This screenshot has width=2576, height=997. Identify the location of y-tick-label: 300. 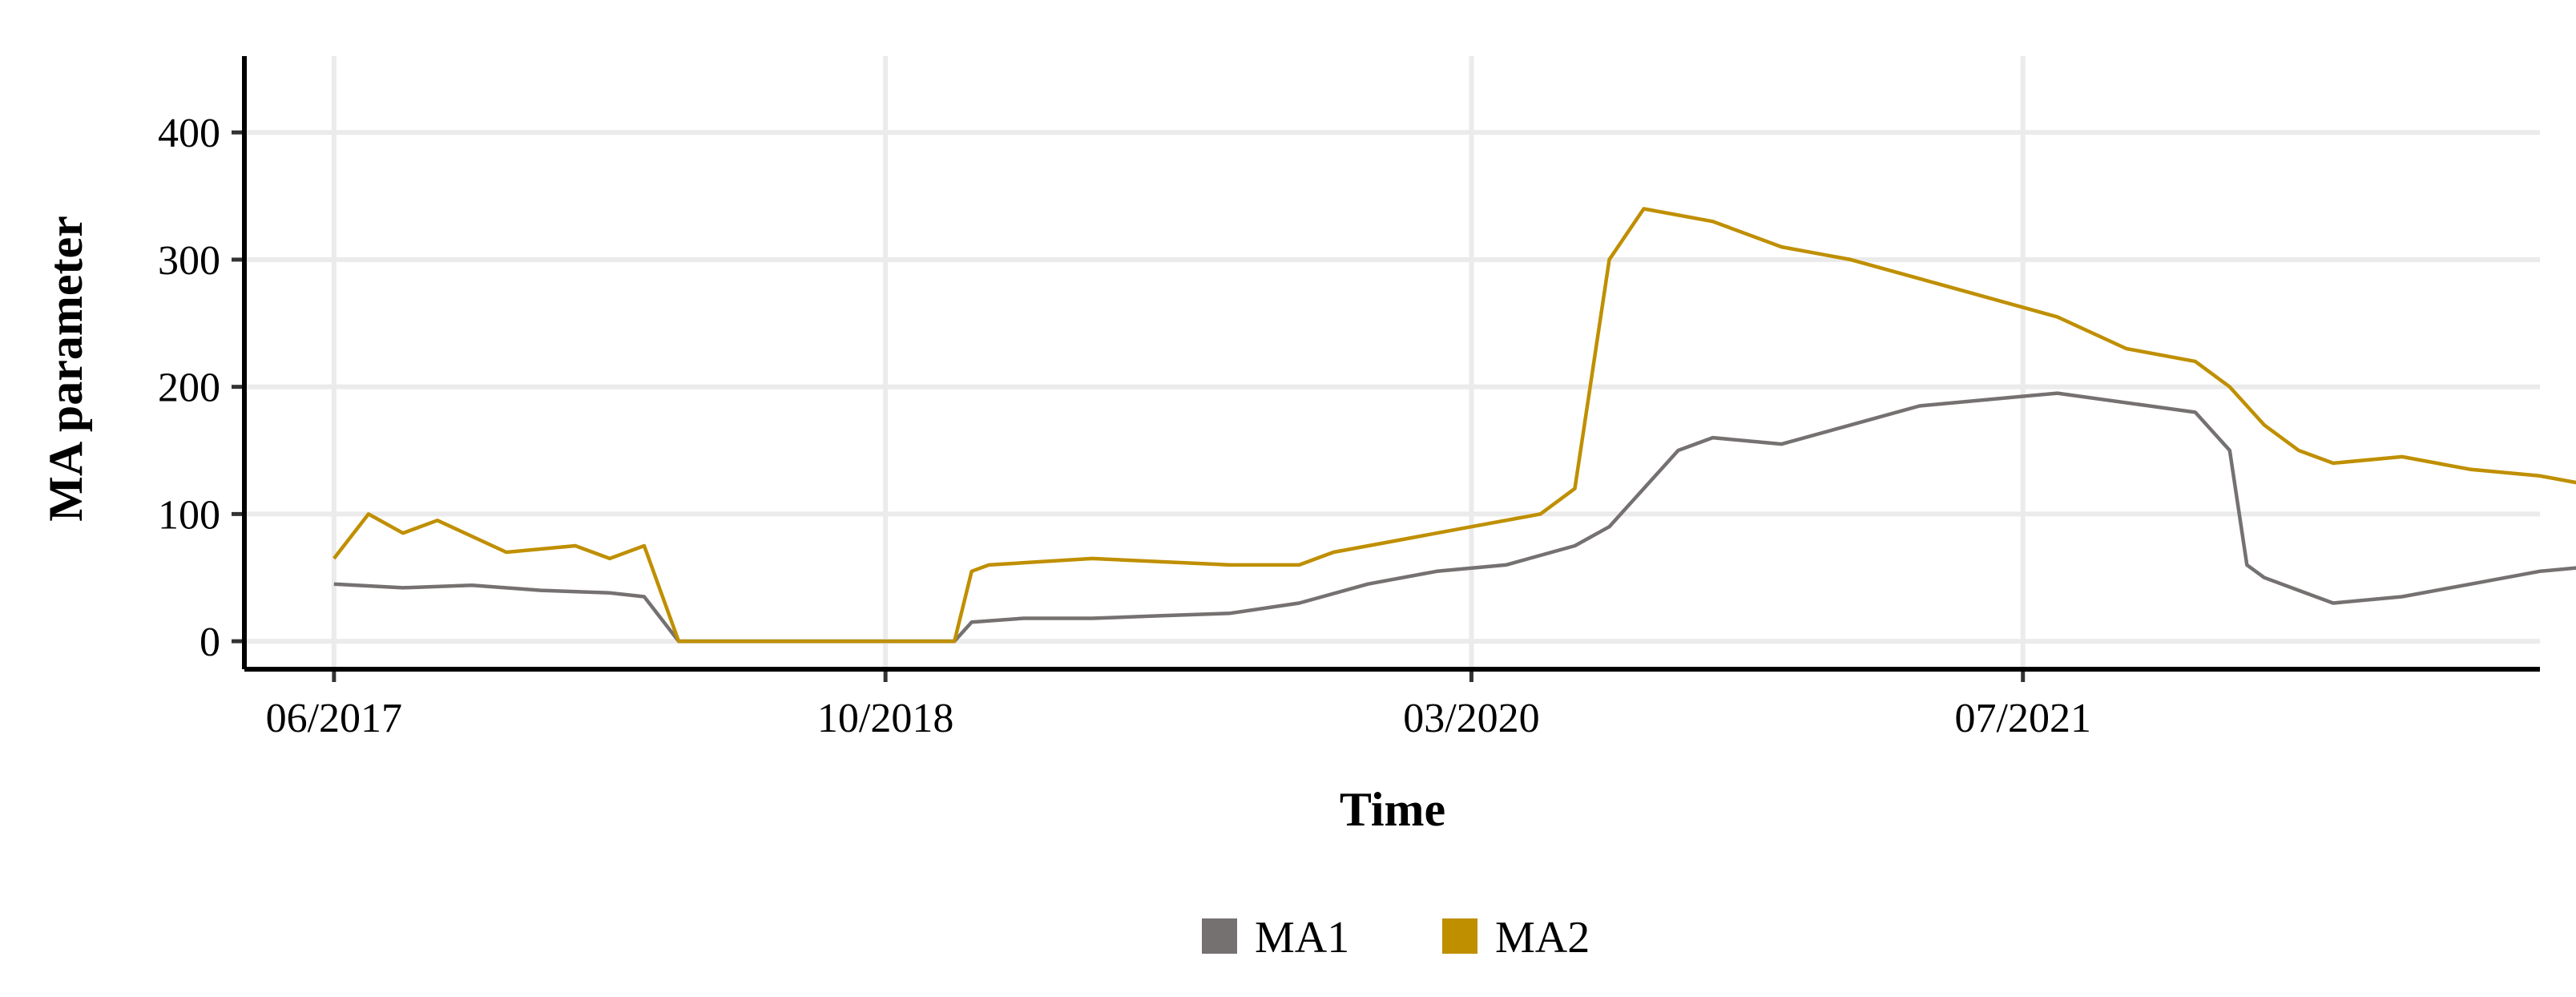
(189, 261).